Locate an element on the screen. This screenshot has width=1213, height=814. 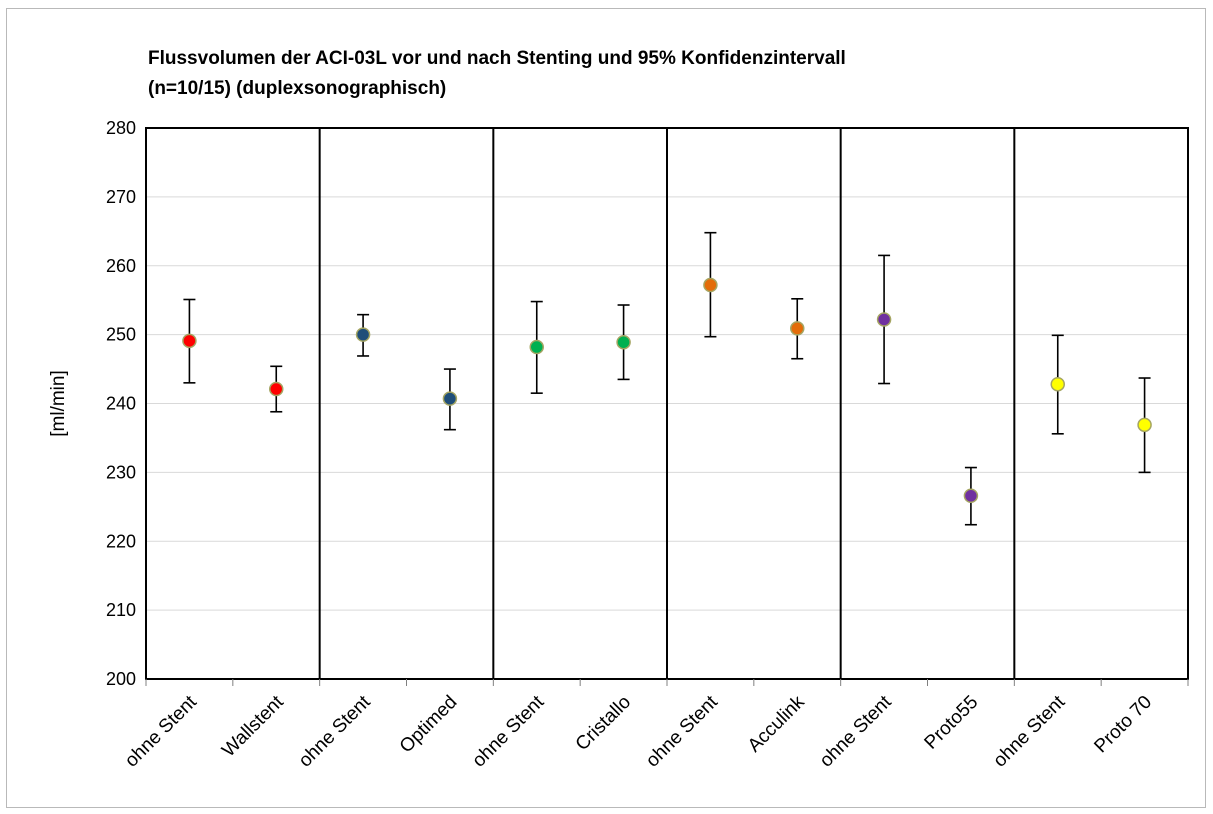
x-category-label: Wallstent is located at coordinates (253, 726).